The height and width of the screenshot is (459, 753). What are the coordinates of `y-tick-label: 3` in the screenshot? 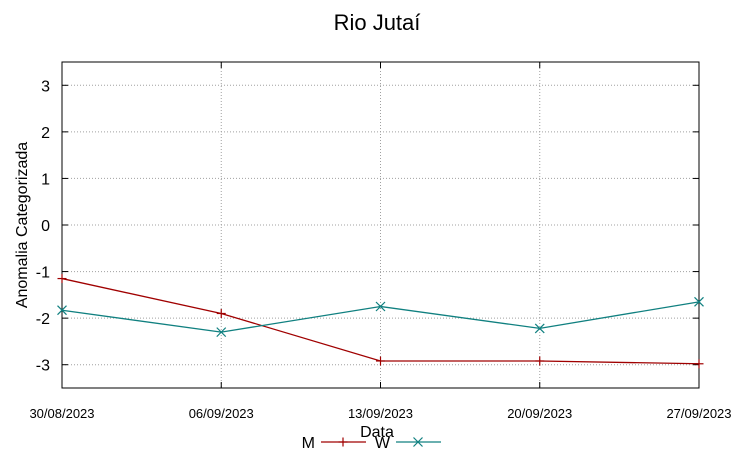 It's located at (45, 86).